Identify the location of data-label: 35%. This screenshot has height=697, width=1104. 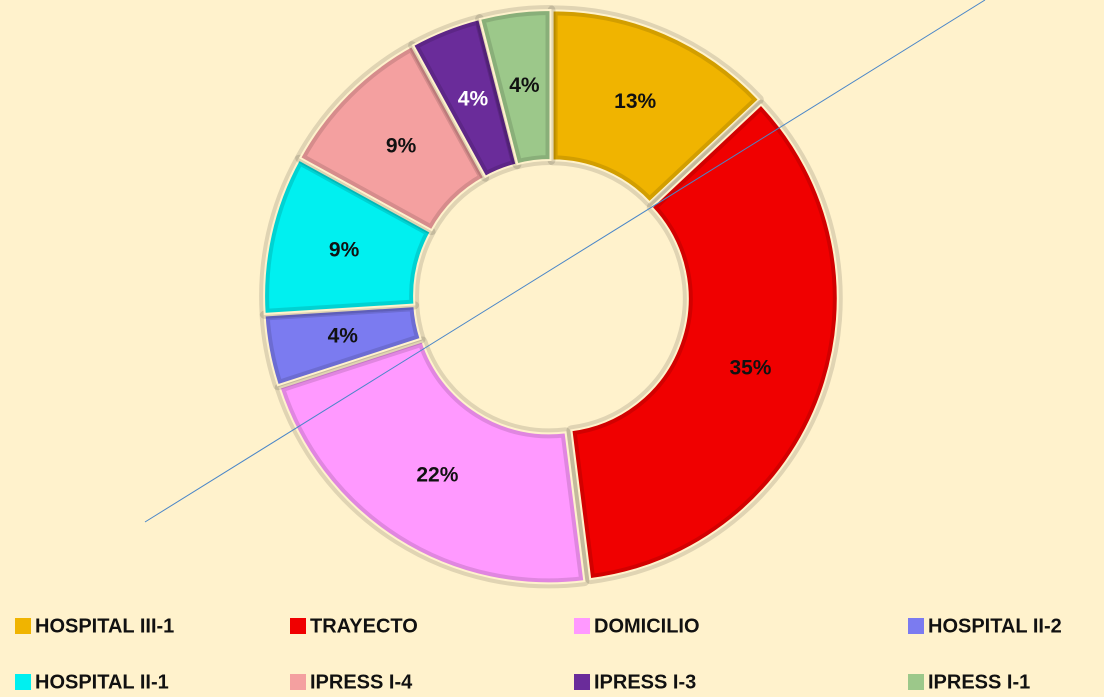
(750, 367).